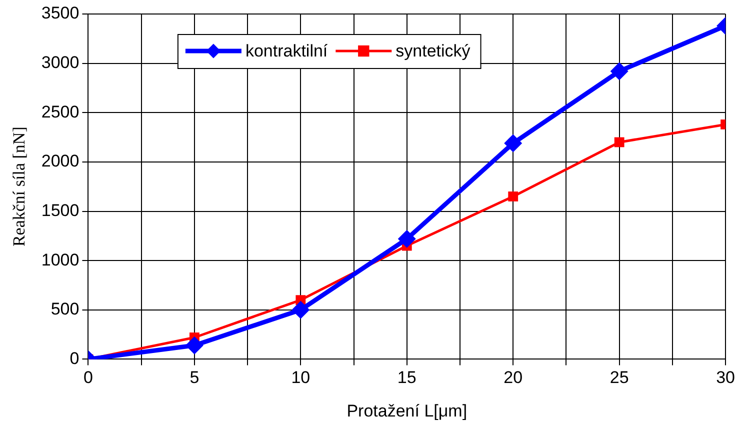  What do you see at coordinates (60, 161) in the screenshot?
I see `y-tick-label: 2000` at bounding box center [60, 161].